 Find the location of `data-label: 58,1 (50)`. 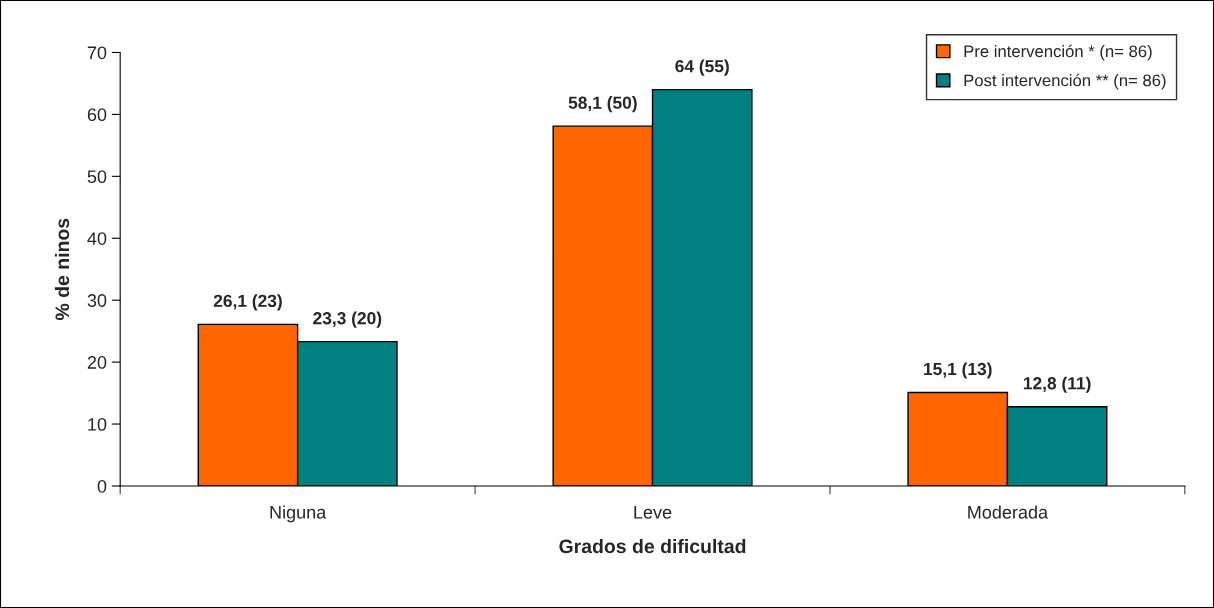

data-label: 58,1 (50) is located at coordinates (602, 104).